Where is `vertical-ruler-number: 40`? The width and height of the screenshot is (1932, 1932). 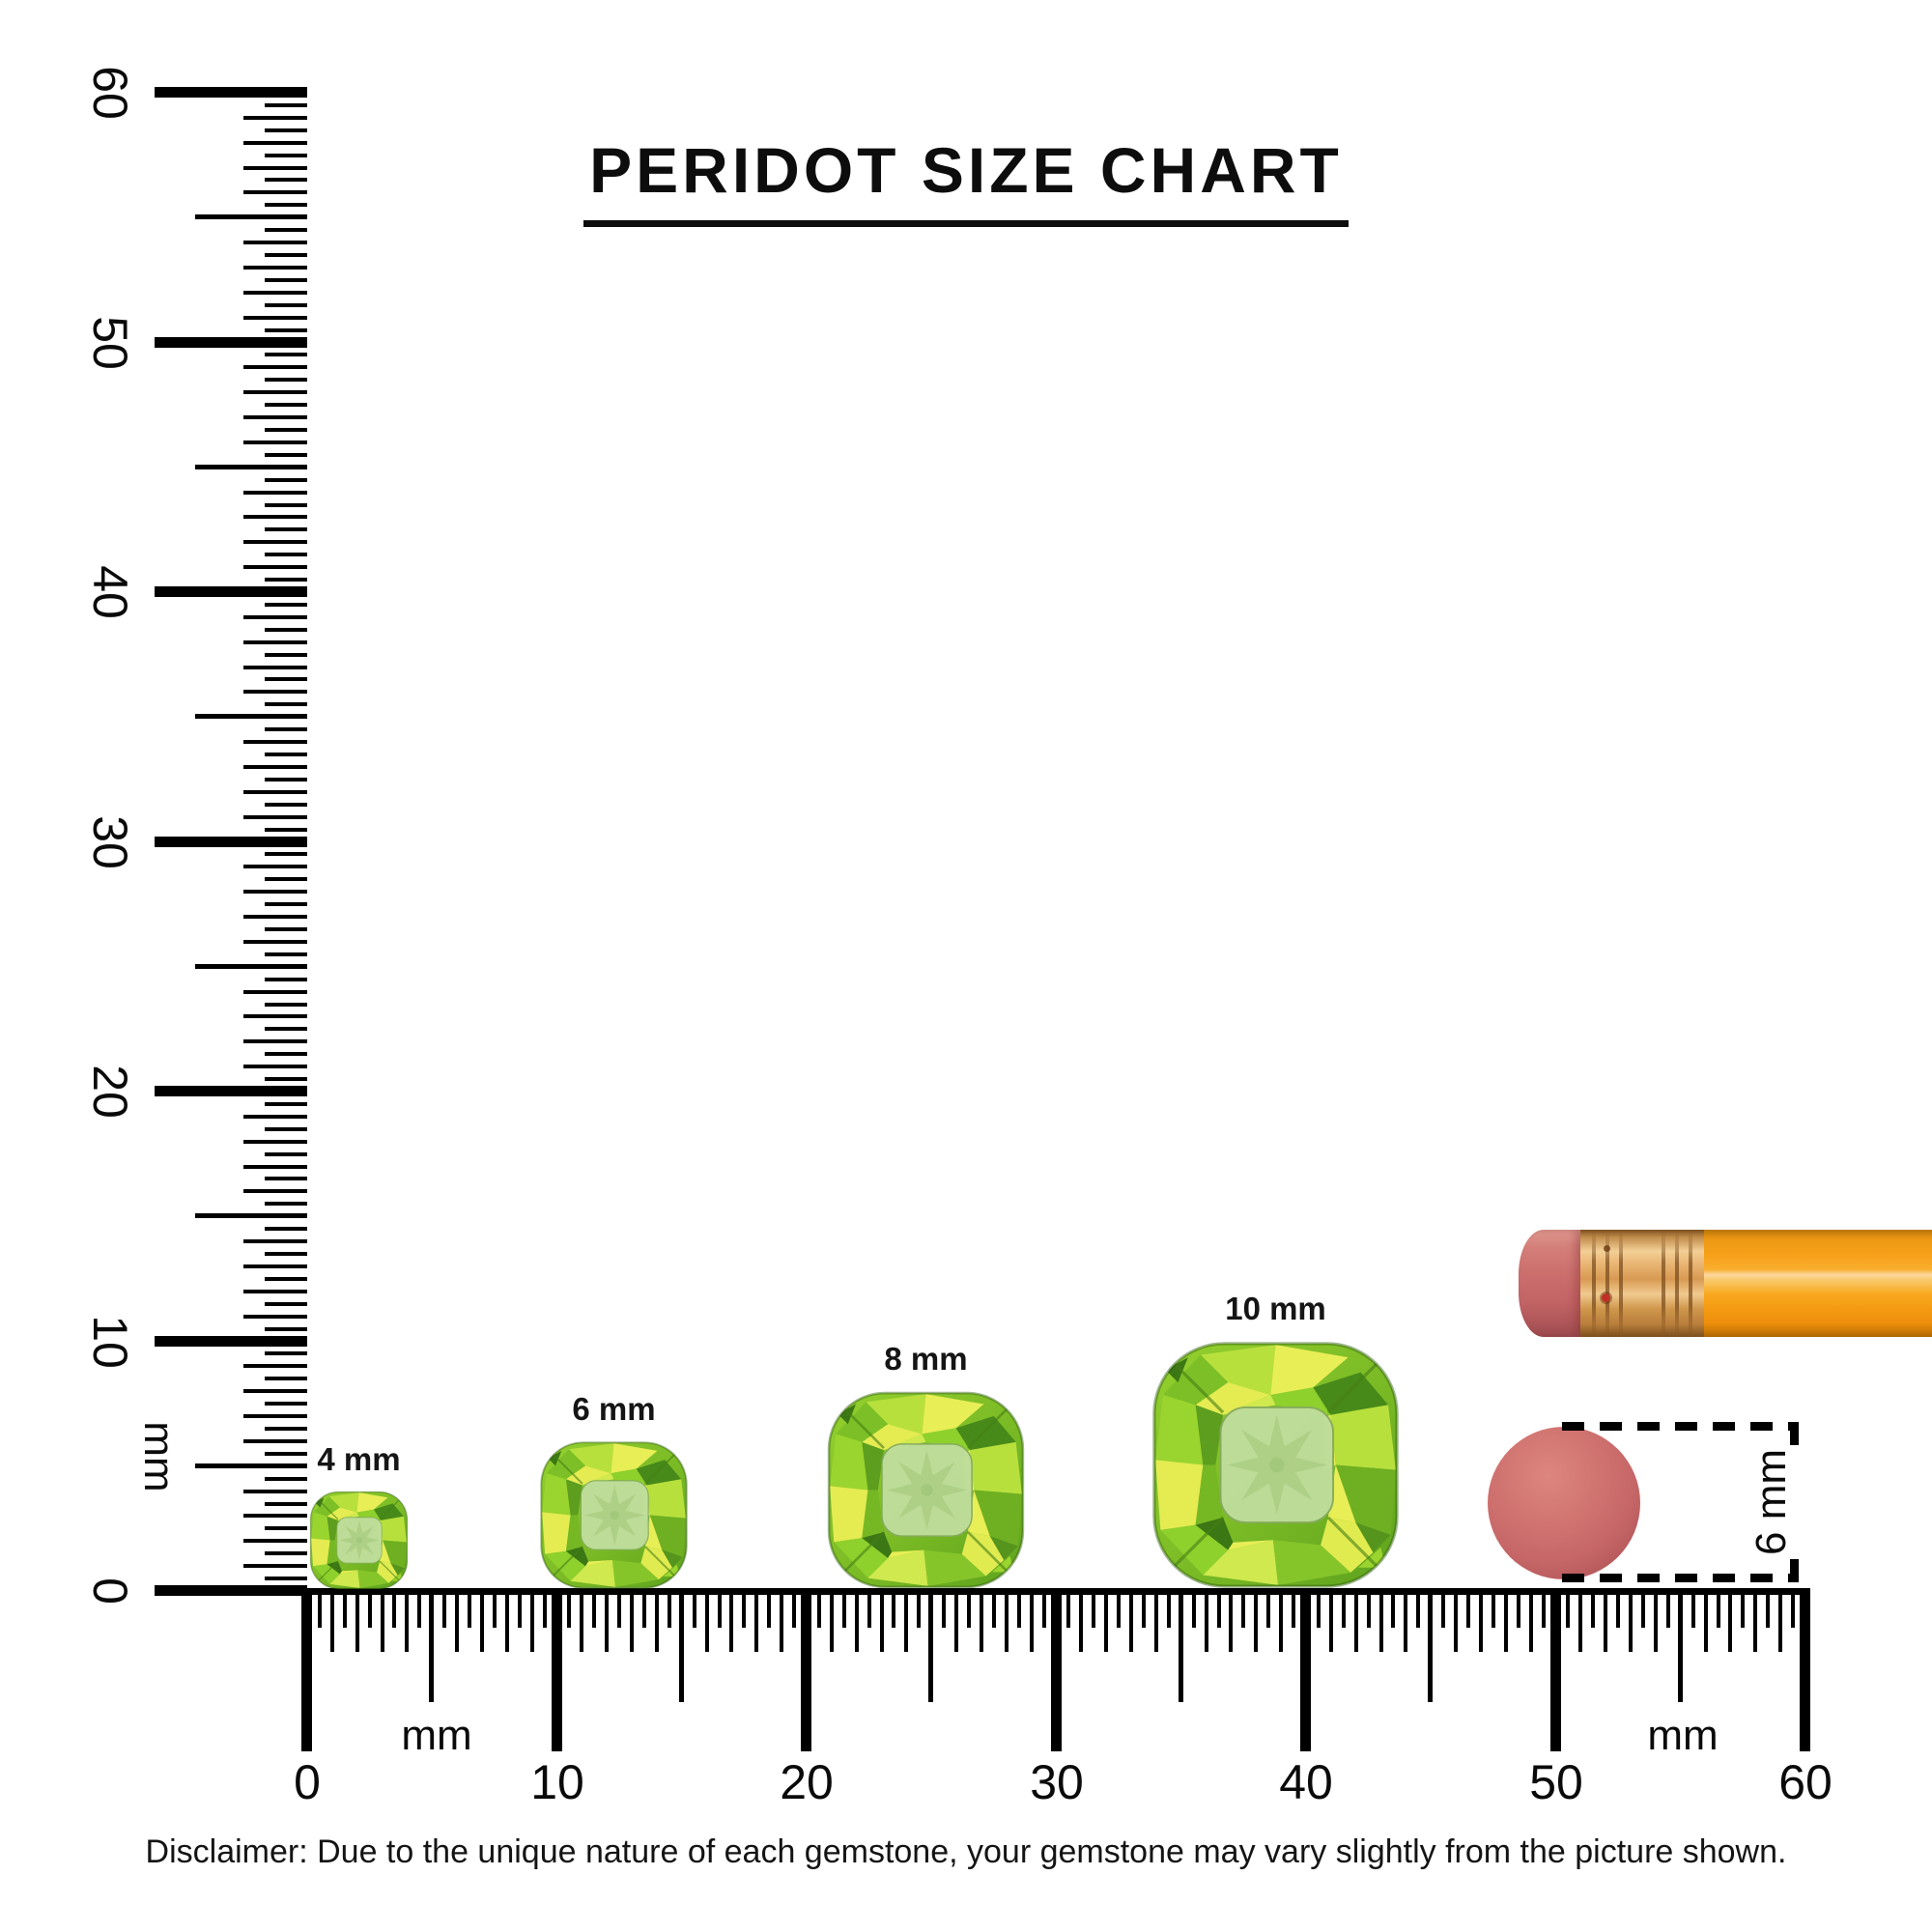 vertical-ruler-number: 40 is located at coordinates (110, 592).